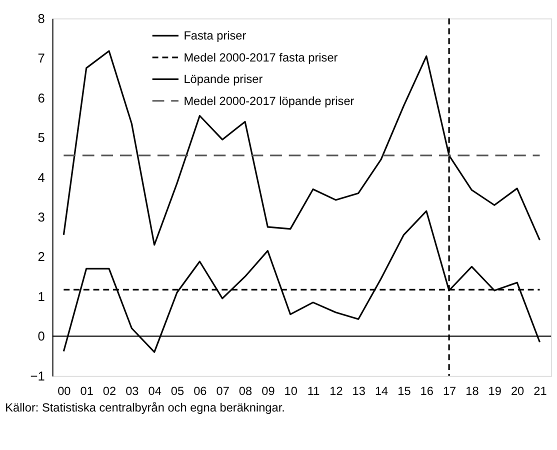 The height and width of the screenshot is (450, 557). Describe the element at coordinates (291, 391) in the screenshot. I see `x-tick-label: 10` at that location.